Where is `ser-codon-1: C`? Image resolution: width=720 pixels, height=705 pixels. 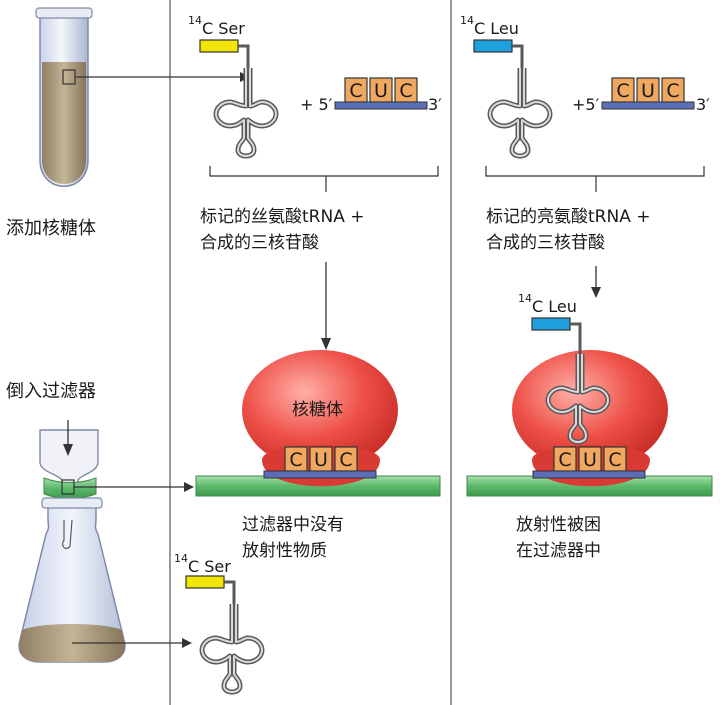
ser-codon-1: C is located at coordinates (355, 91).